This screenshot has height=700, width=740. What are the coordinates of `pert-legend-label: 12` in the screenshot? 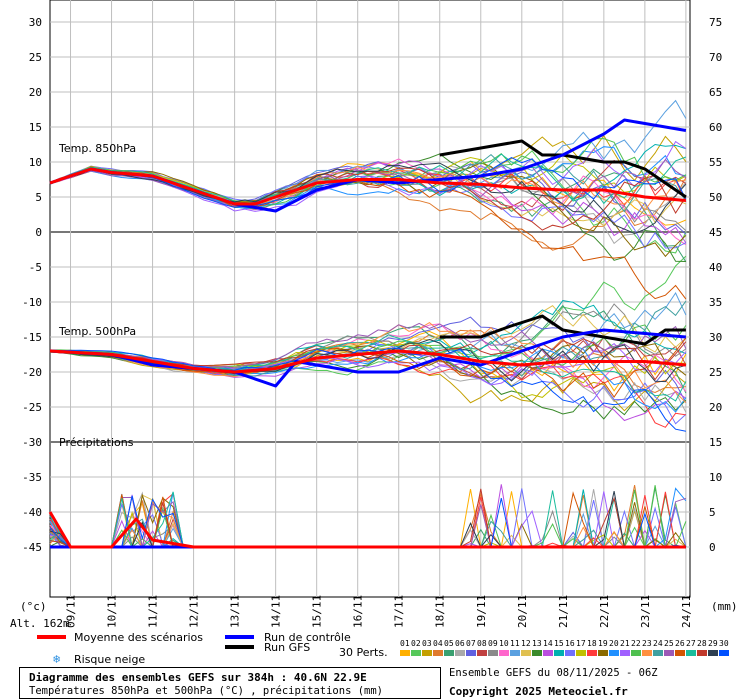 It's located at (526, 643).